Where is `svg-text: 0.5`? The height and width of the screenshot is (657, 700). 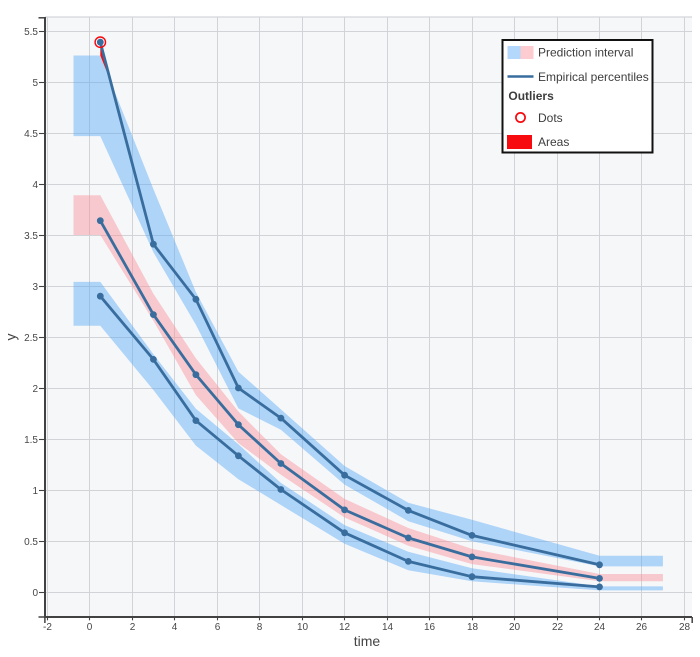
svg-text: 0.5 is located at coordinates (31, 542).